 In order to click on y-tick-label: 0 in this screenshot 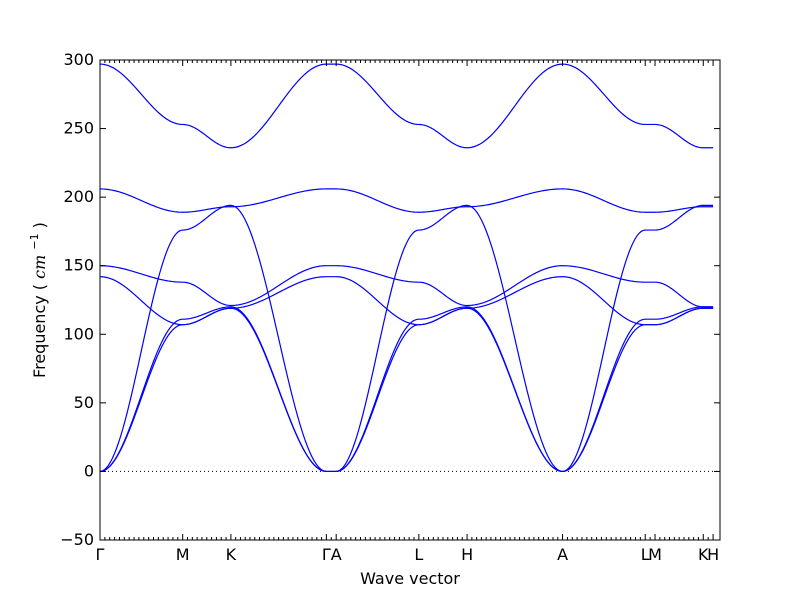, I will do `click(89, 470)`.